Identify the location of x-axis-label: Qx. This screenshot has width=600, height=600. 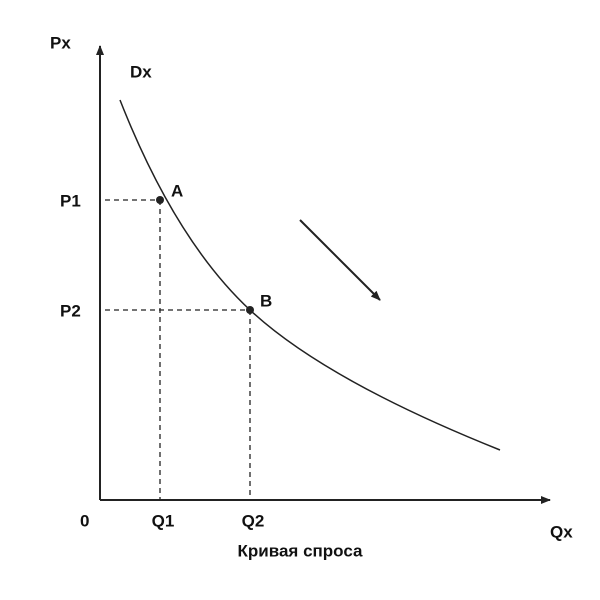
(561, 531).